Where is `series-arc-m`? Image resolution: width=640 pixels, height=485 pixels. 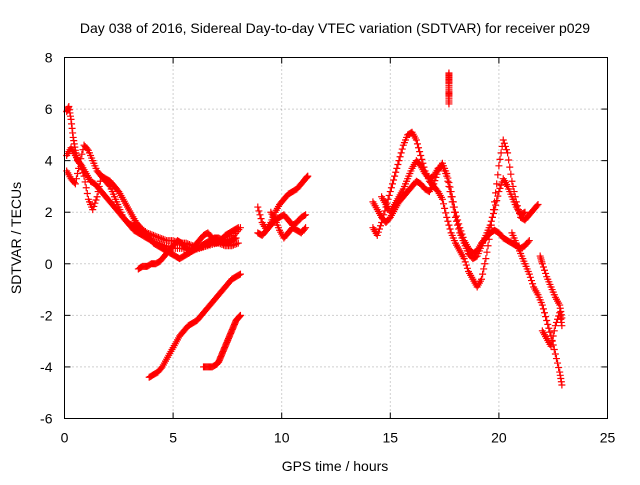
series-arc-m is located at coordinates (537, 309).